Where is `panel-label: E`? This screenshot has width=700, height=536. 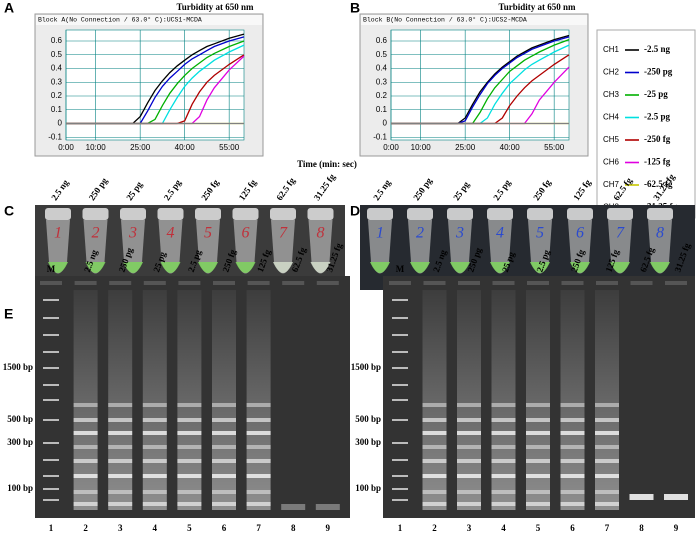 panel-label: E is located at coordinates (8, 314).